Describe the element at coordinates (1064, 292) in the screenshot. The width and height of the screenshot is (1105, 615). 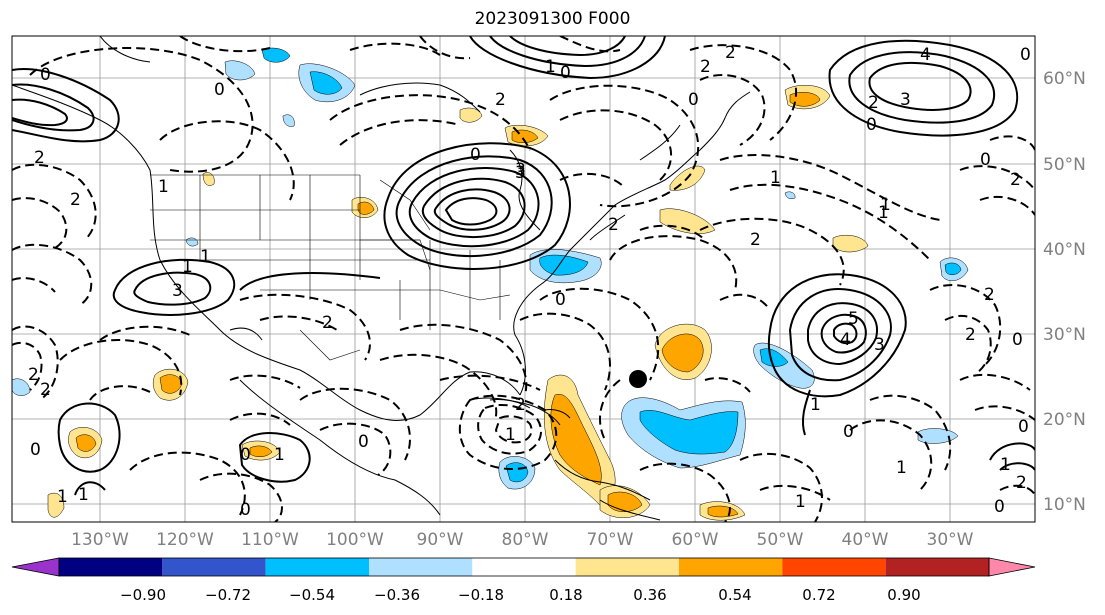
I see `latitude-axis: 60°N 50°N 40°N 30°N 20°N 10°N` at that location.